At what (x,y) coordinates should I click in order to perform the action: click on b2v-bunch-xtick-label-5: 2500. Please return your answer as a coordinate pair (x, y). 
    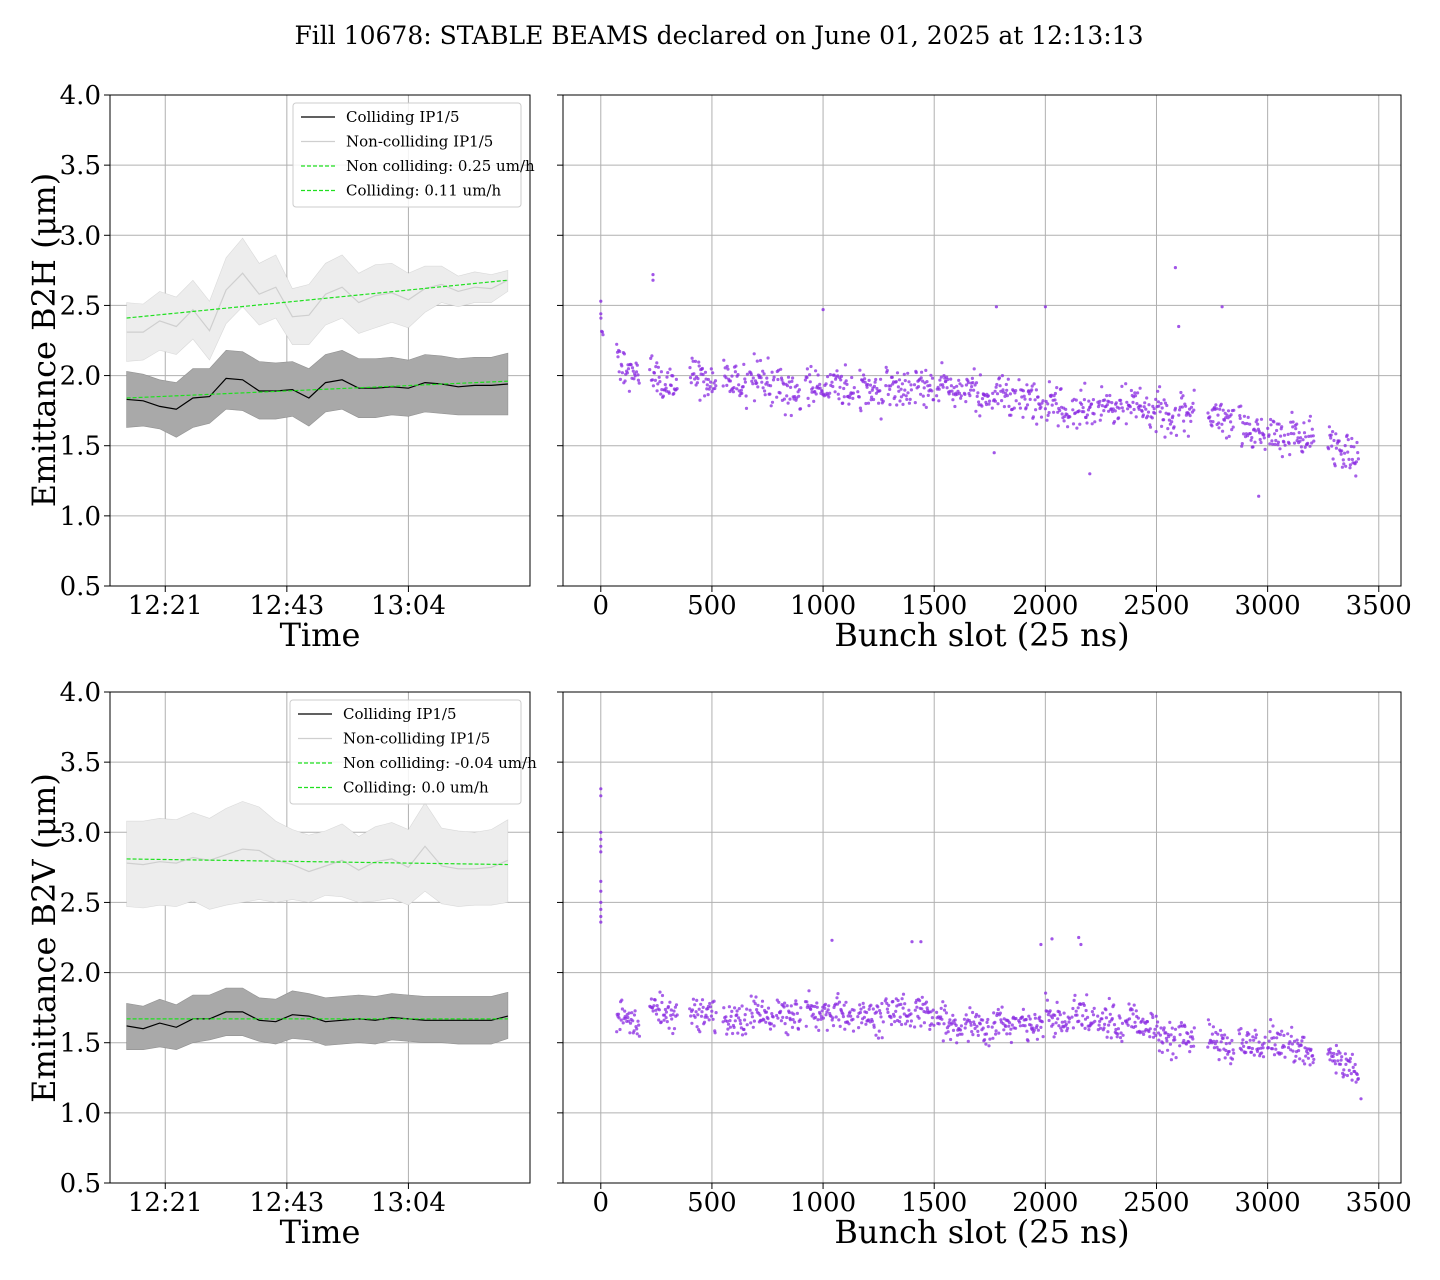
    Looking at the image, I should click on (1156, 1203).